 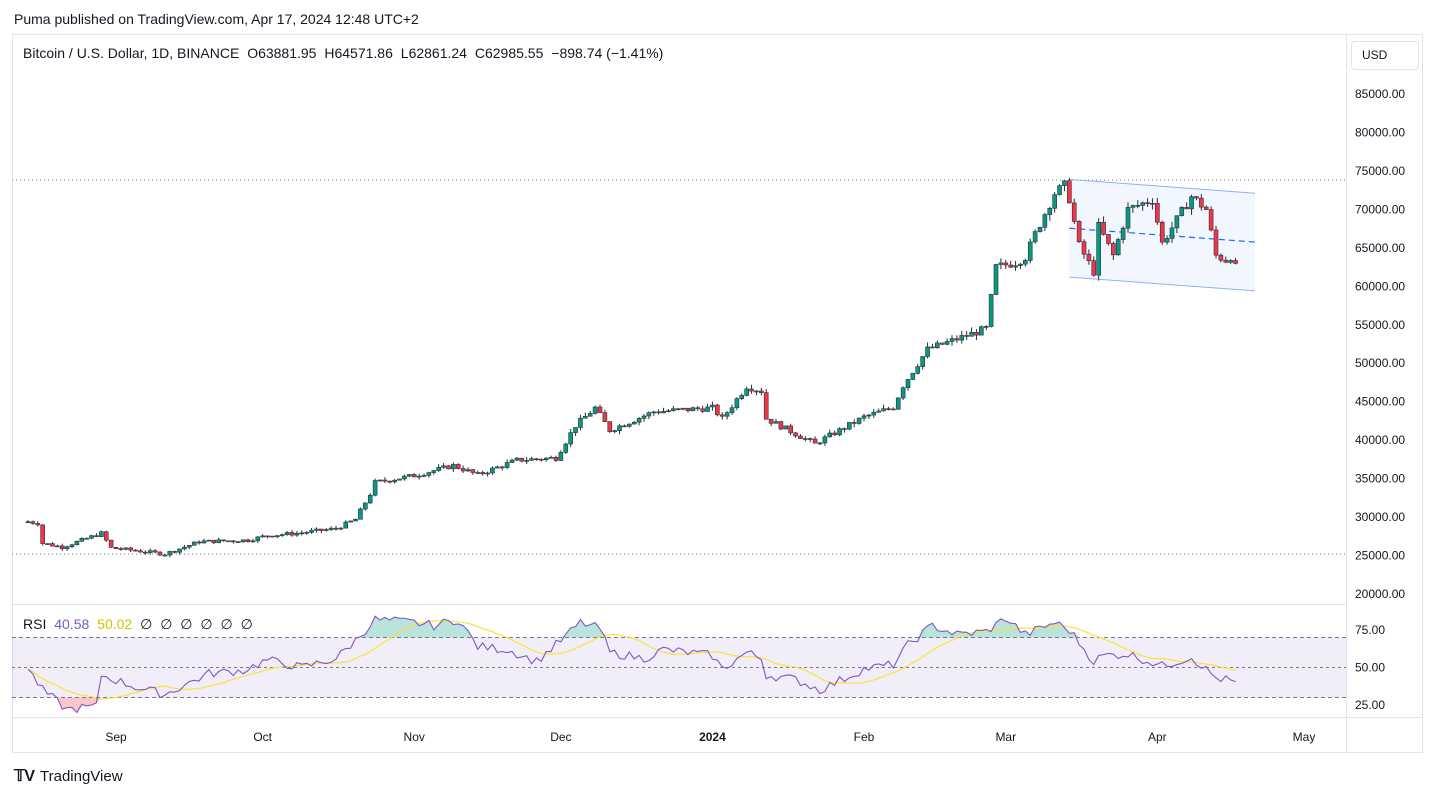 What do you see at coordinates (1005, 737) in the screenshot?
I see `time-tick-label: Mar` at bounding box center [1005, 737].